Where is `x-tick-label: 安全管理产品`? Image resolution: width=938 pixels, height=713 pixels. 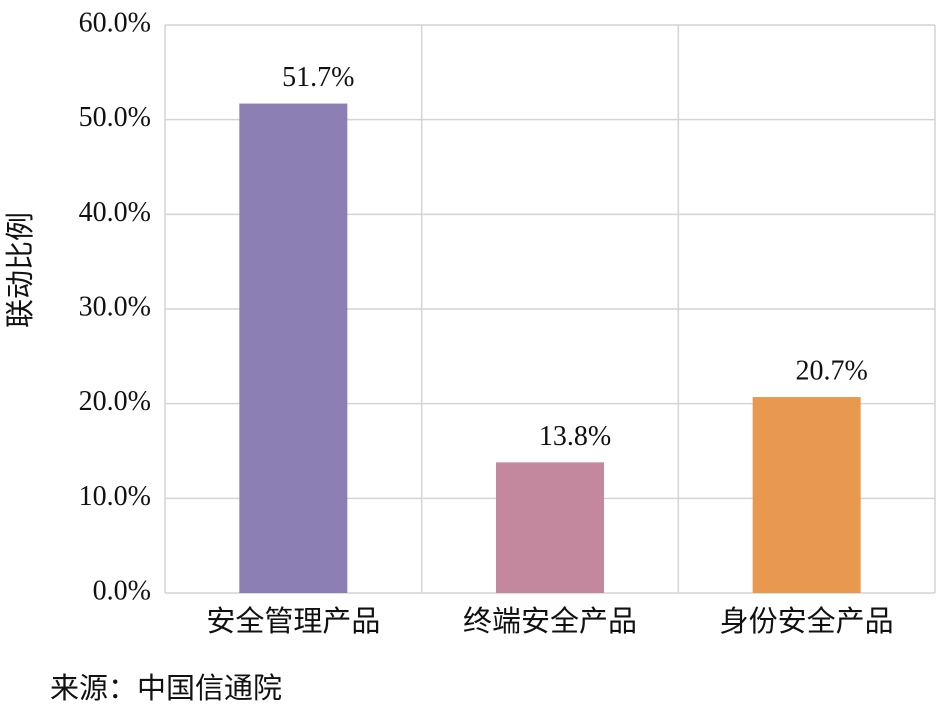 x-tick-label: 安全管理产品 is located at coordinates (293, 621).